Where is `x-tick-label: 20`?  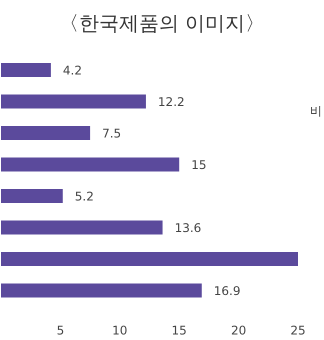
x-tick-label: 20 is located at coordinates (238, 331).